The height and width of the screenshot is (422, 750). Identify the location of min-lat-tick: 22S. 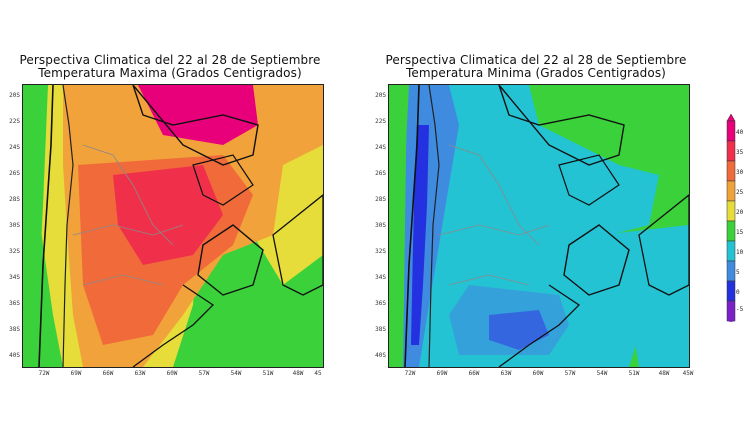
(380, 121).